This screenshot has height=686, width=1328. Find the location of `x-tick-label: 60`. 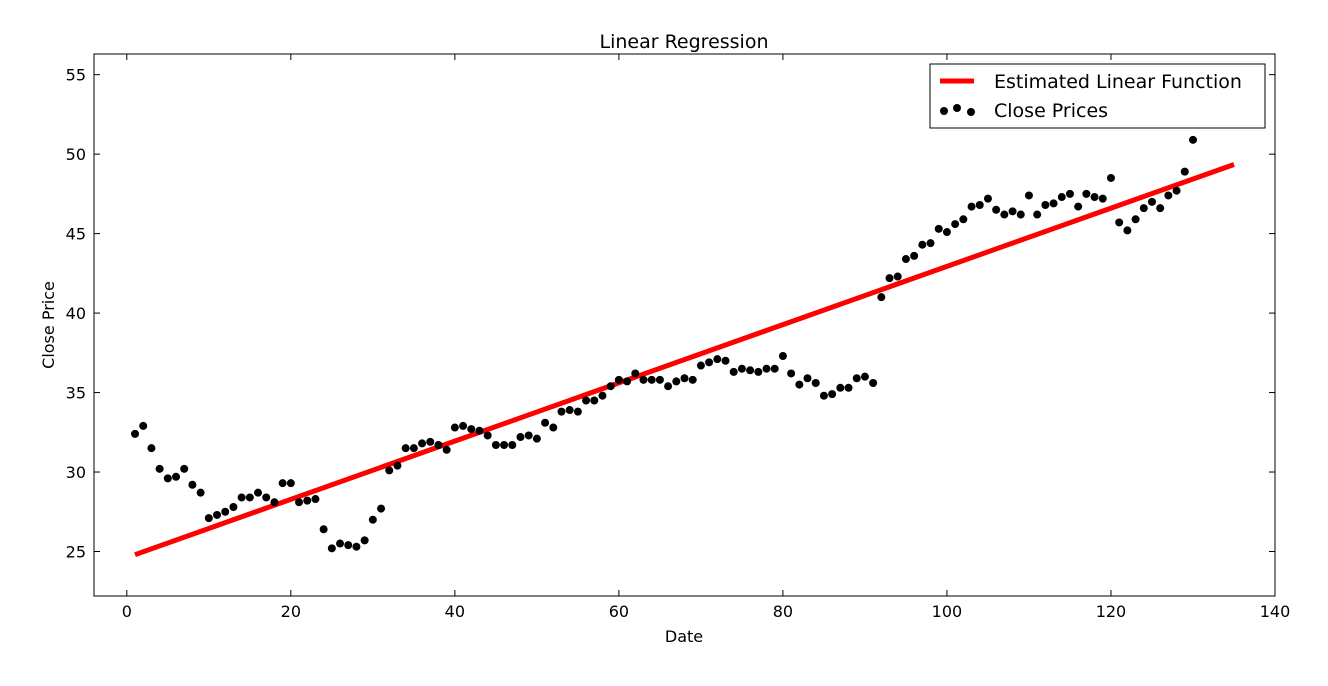

x-tick-label: 60 is located at coordinates (619, 611).